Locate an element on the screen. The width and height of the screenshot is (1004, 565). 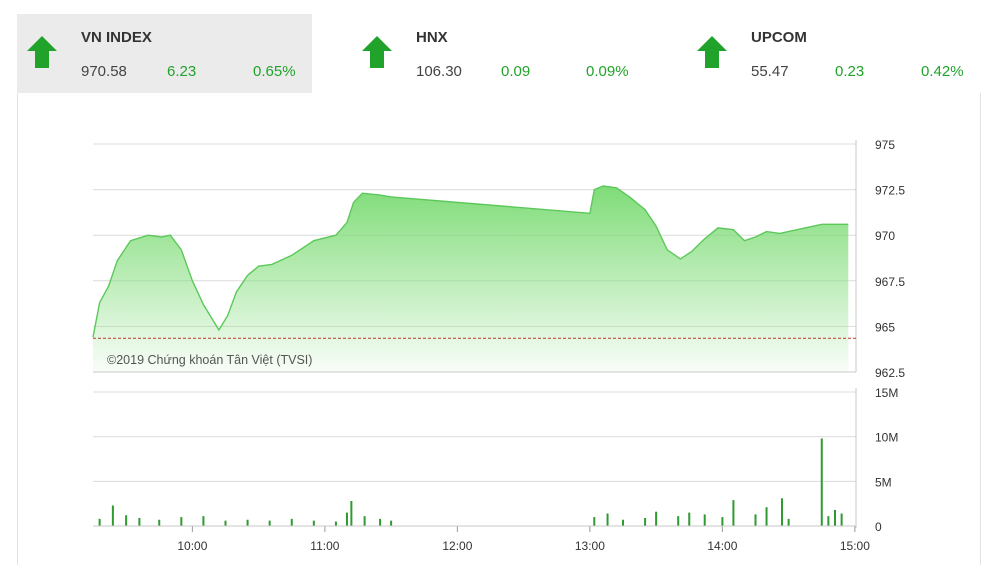
tab-vn-index: VN INDEX 970.58 6.23 0.65% is located at coordinates (164, 53).